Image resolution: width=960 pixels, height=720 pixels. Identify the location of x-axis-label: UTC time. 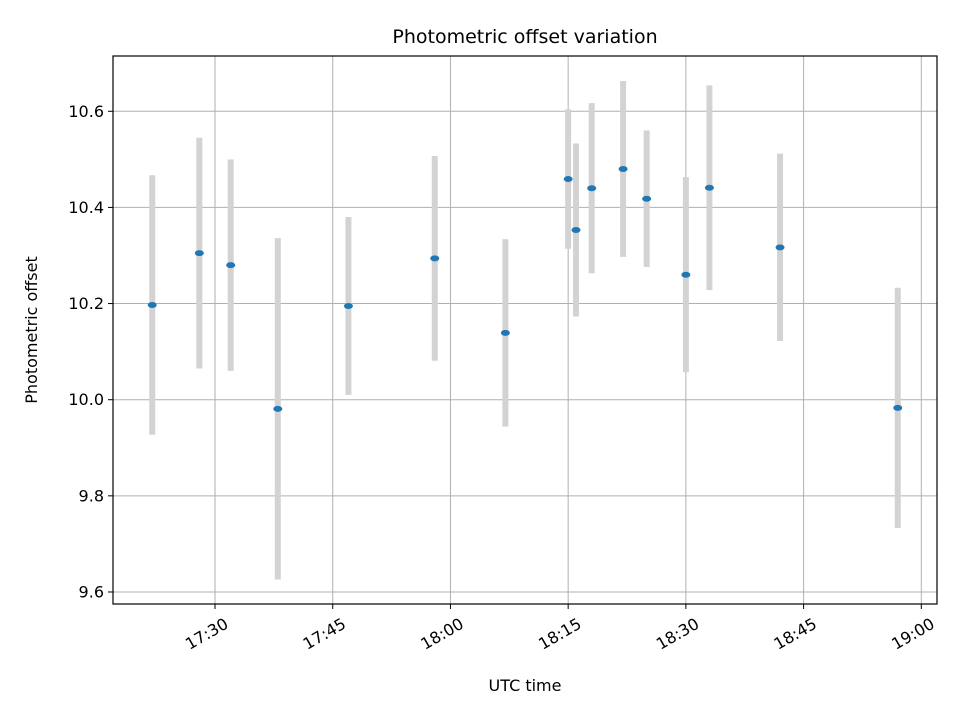
(525, 685).